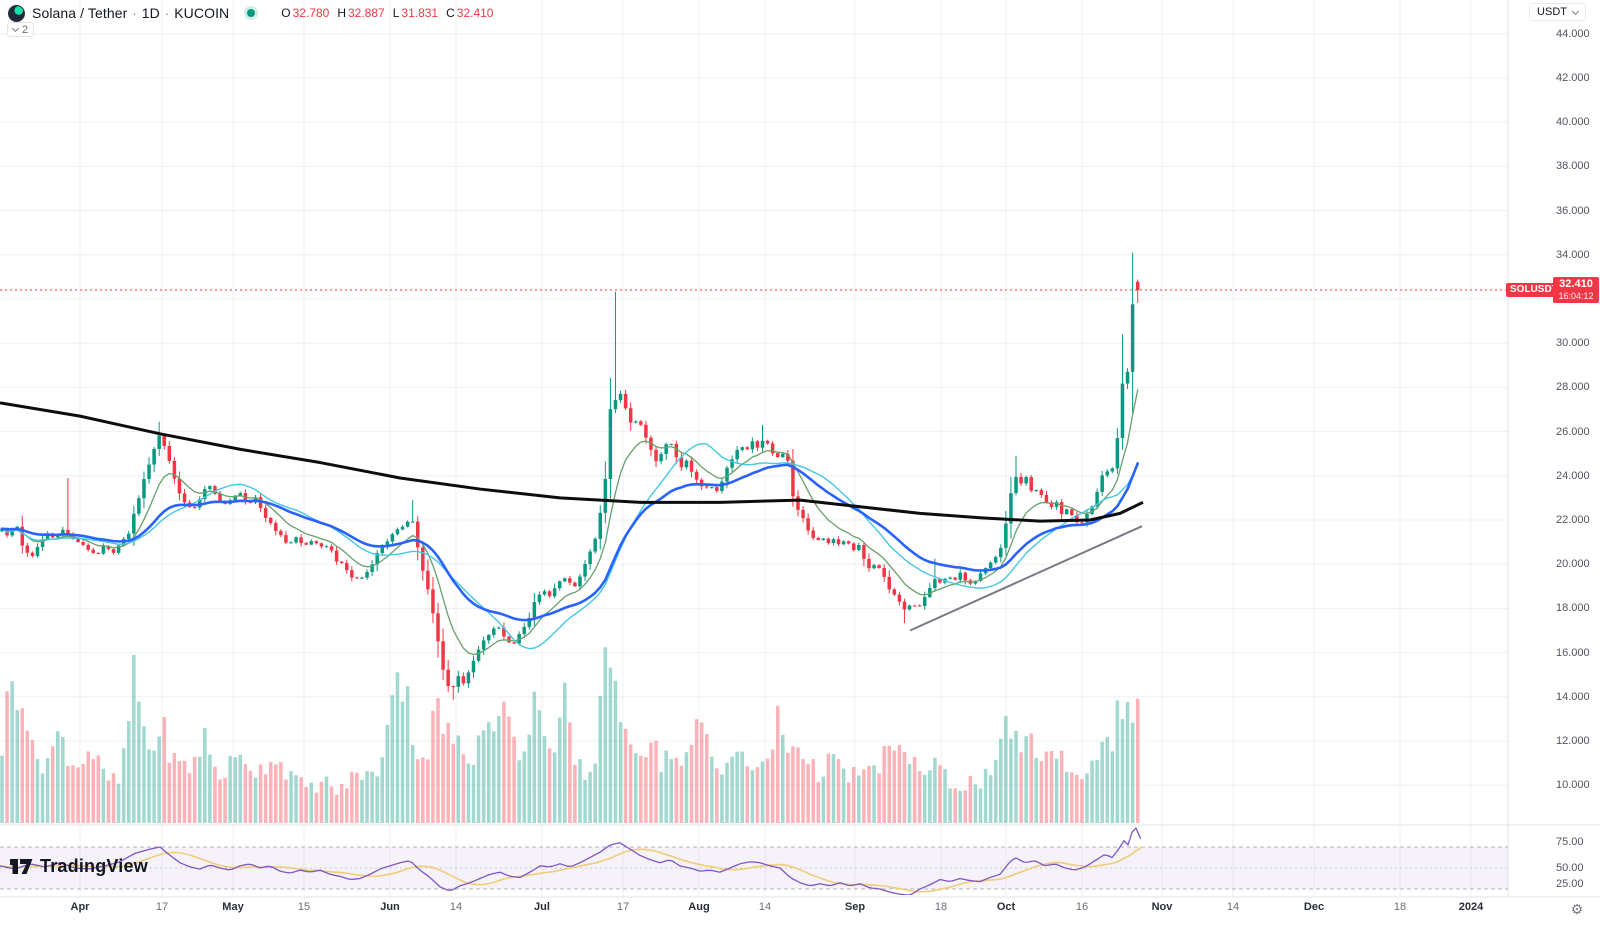 This screenshot has height=926, width=1600. What do you see at coordinates (1573, 564) in the screenshot?
I see `price-tick-label: 20.000` at bounding box center [1573, 564].